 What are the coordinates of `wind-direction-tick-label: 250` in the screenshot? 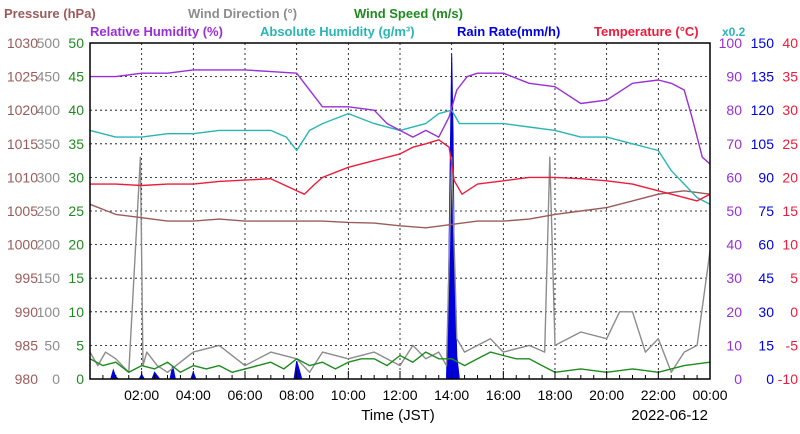 It's located at (49, 211).